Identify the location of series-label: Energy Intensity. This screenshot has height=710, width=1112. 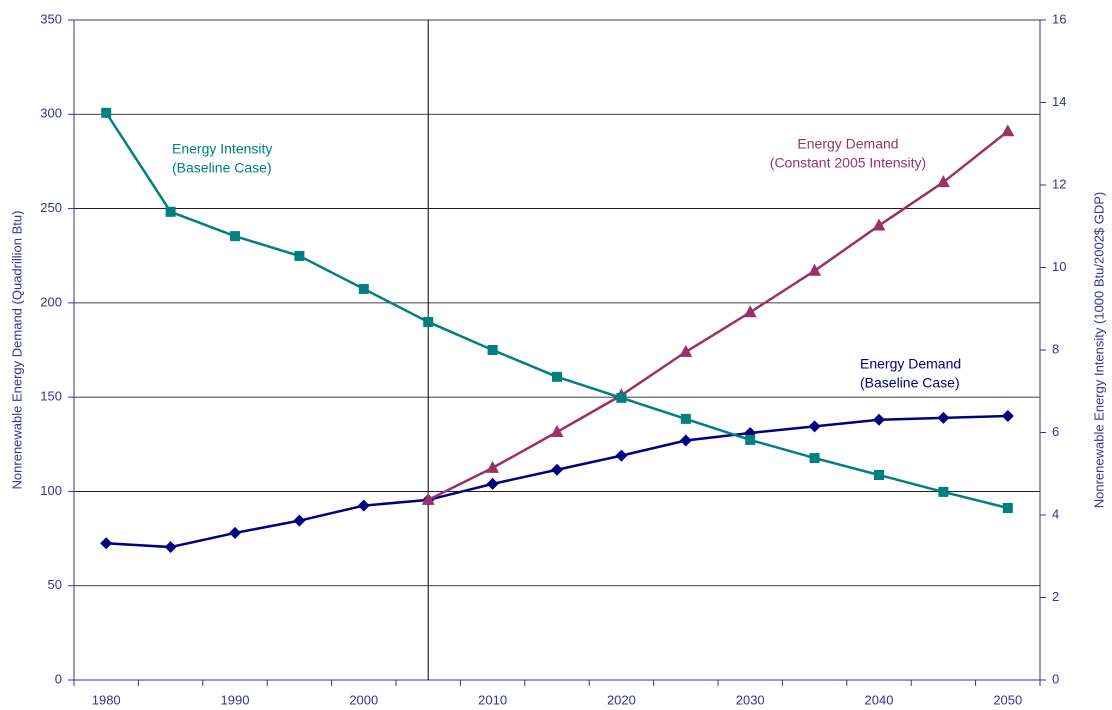
(222, 149).